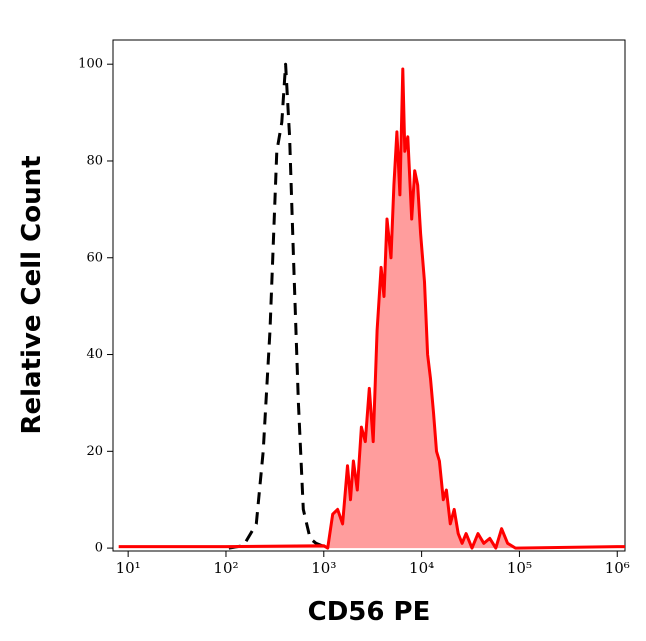 This screenshot has height=641, width=646. What do you see at coordinates (369, 612) in the screenshot?
I see `x-axis-title: CD56 PE` at bounding box center [369, 612].